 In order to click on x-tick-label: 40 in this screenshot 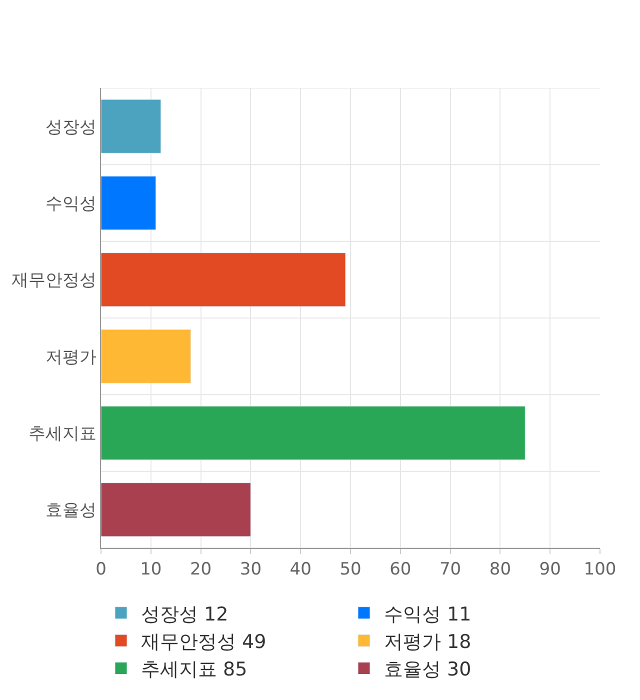, I will do `click(301, 569)`.